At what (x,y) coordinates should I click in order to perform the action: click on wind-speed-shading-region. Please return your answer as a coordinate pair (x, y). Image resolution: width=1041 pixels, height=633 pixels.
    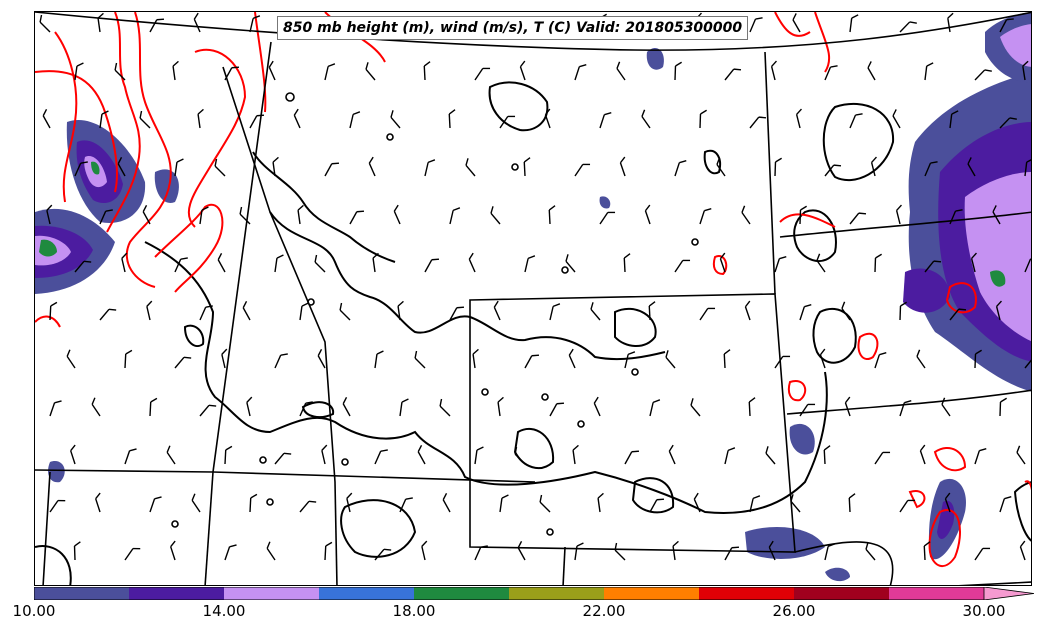
    Looking at the image, I should click on (605, 202).